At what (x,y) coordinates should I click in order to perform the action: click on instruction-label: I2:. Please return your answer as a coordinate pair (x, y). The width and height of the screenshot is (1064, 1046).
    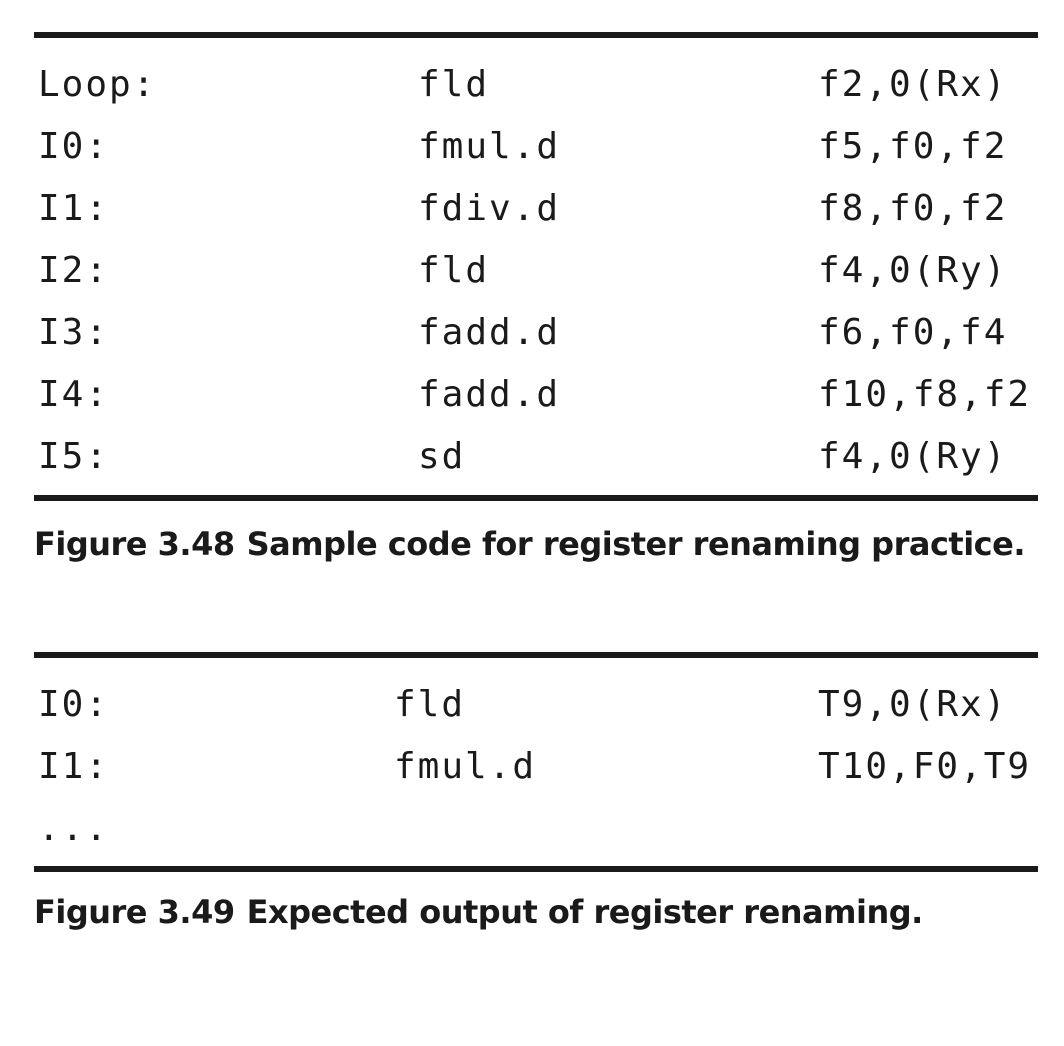
    Looking at the image, I should click on (74, 270).